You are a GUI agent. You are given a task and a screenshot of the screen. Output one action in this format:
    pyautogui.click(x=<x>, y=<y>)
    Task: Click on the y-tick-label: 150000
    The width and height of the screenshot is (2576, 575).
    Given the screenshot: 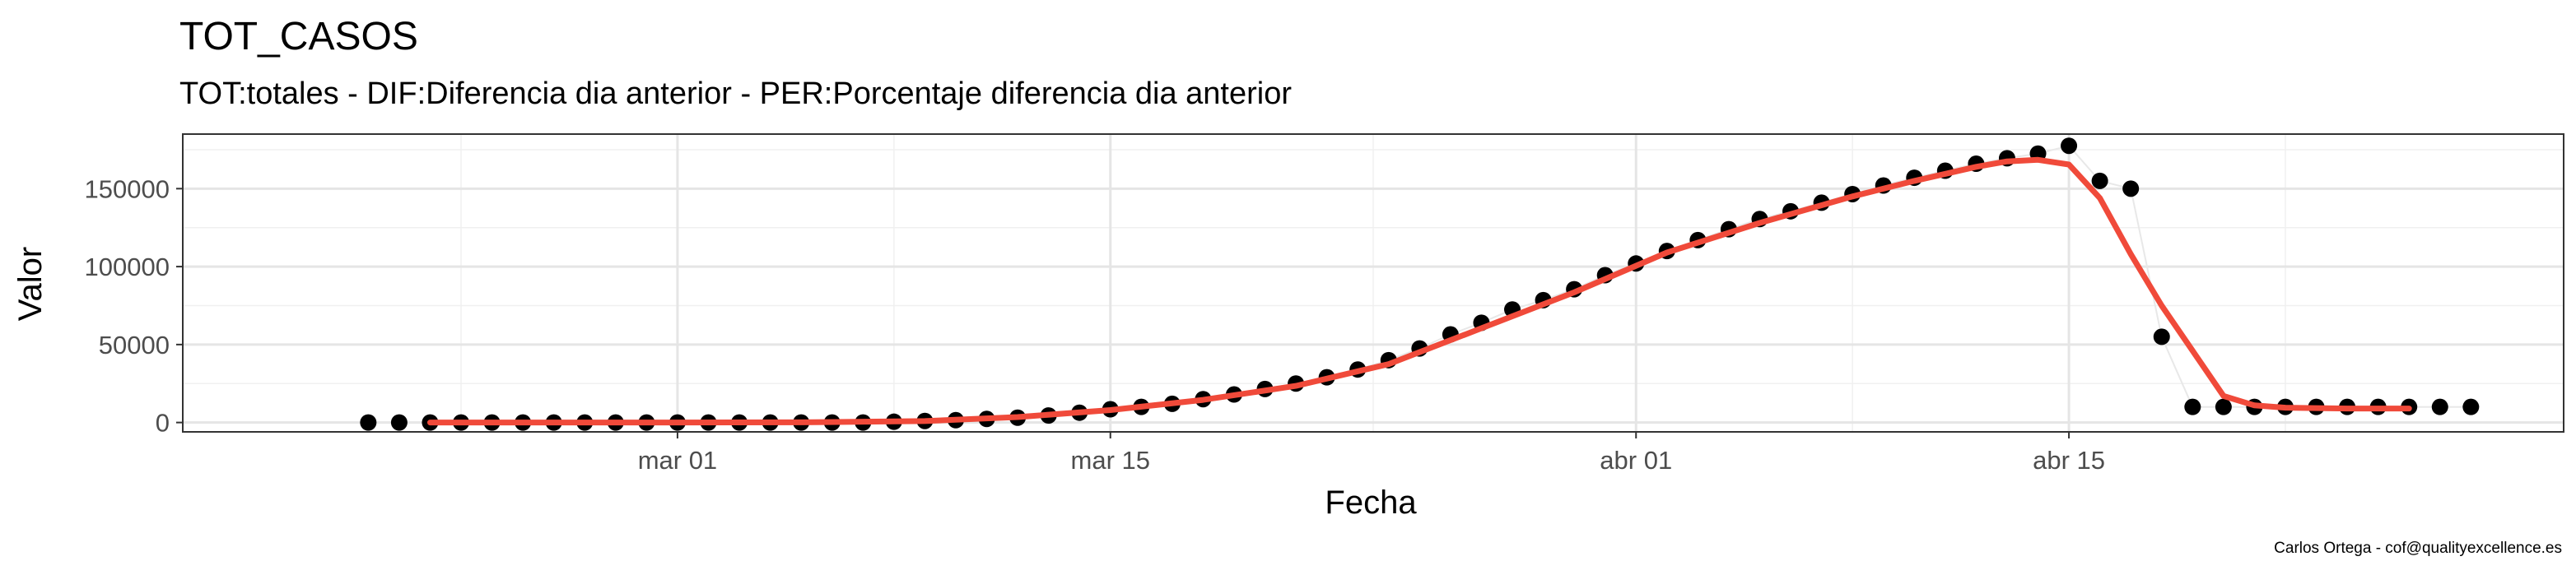 What is the action you would take?
    pyautogui.click(x=127, y=188)
    